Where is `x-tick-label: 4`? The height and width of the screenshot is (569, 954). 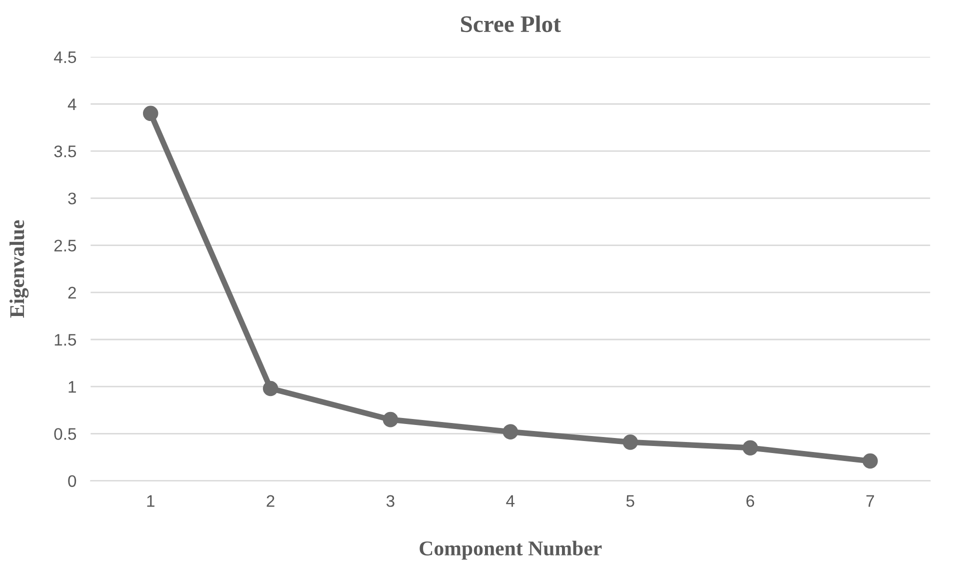
x-tick-label: 4 is located at coordinates (510, 501).